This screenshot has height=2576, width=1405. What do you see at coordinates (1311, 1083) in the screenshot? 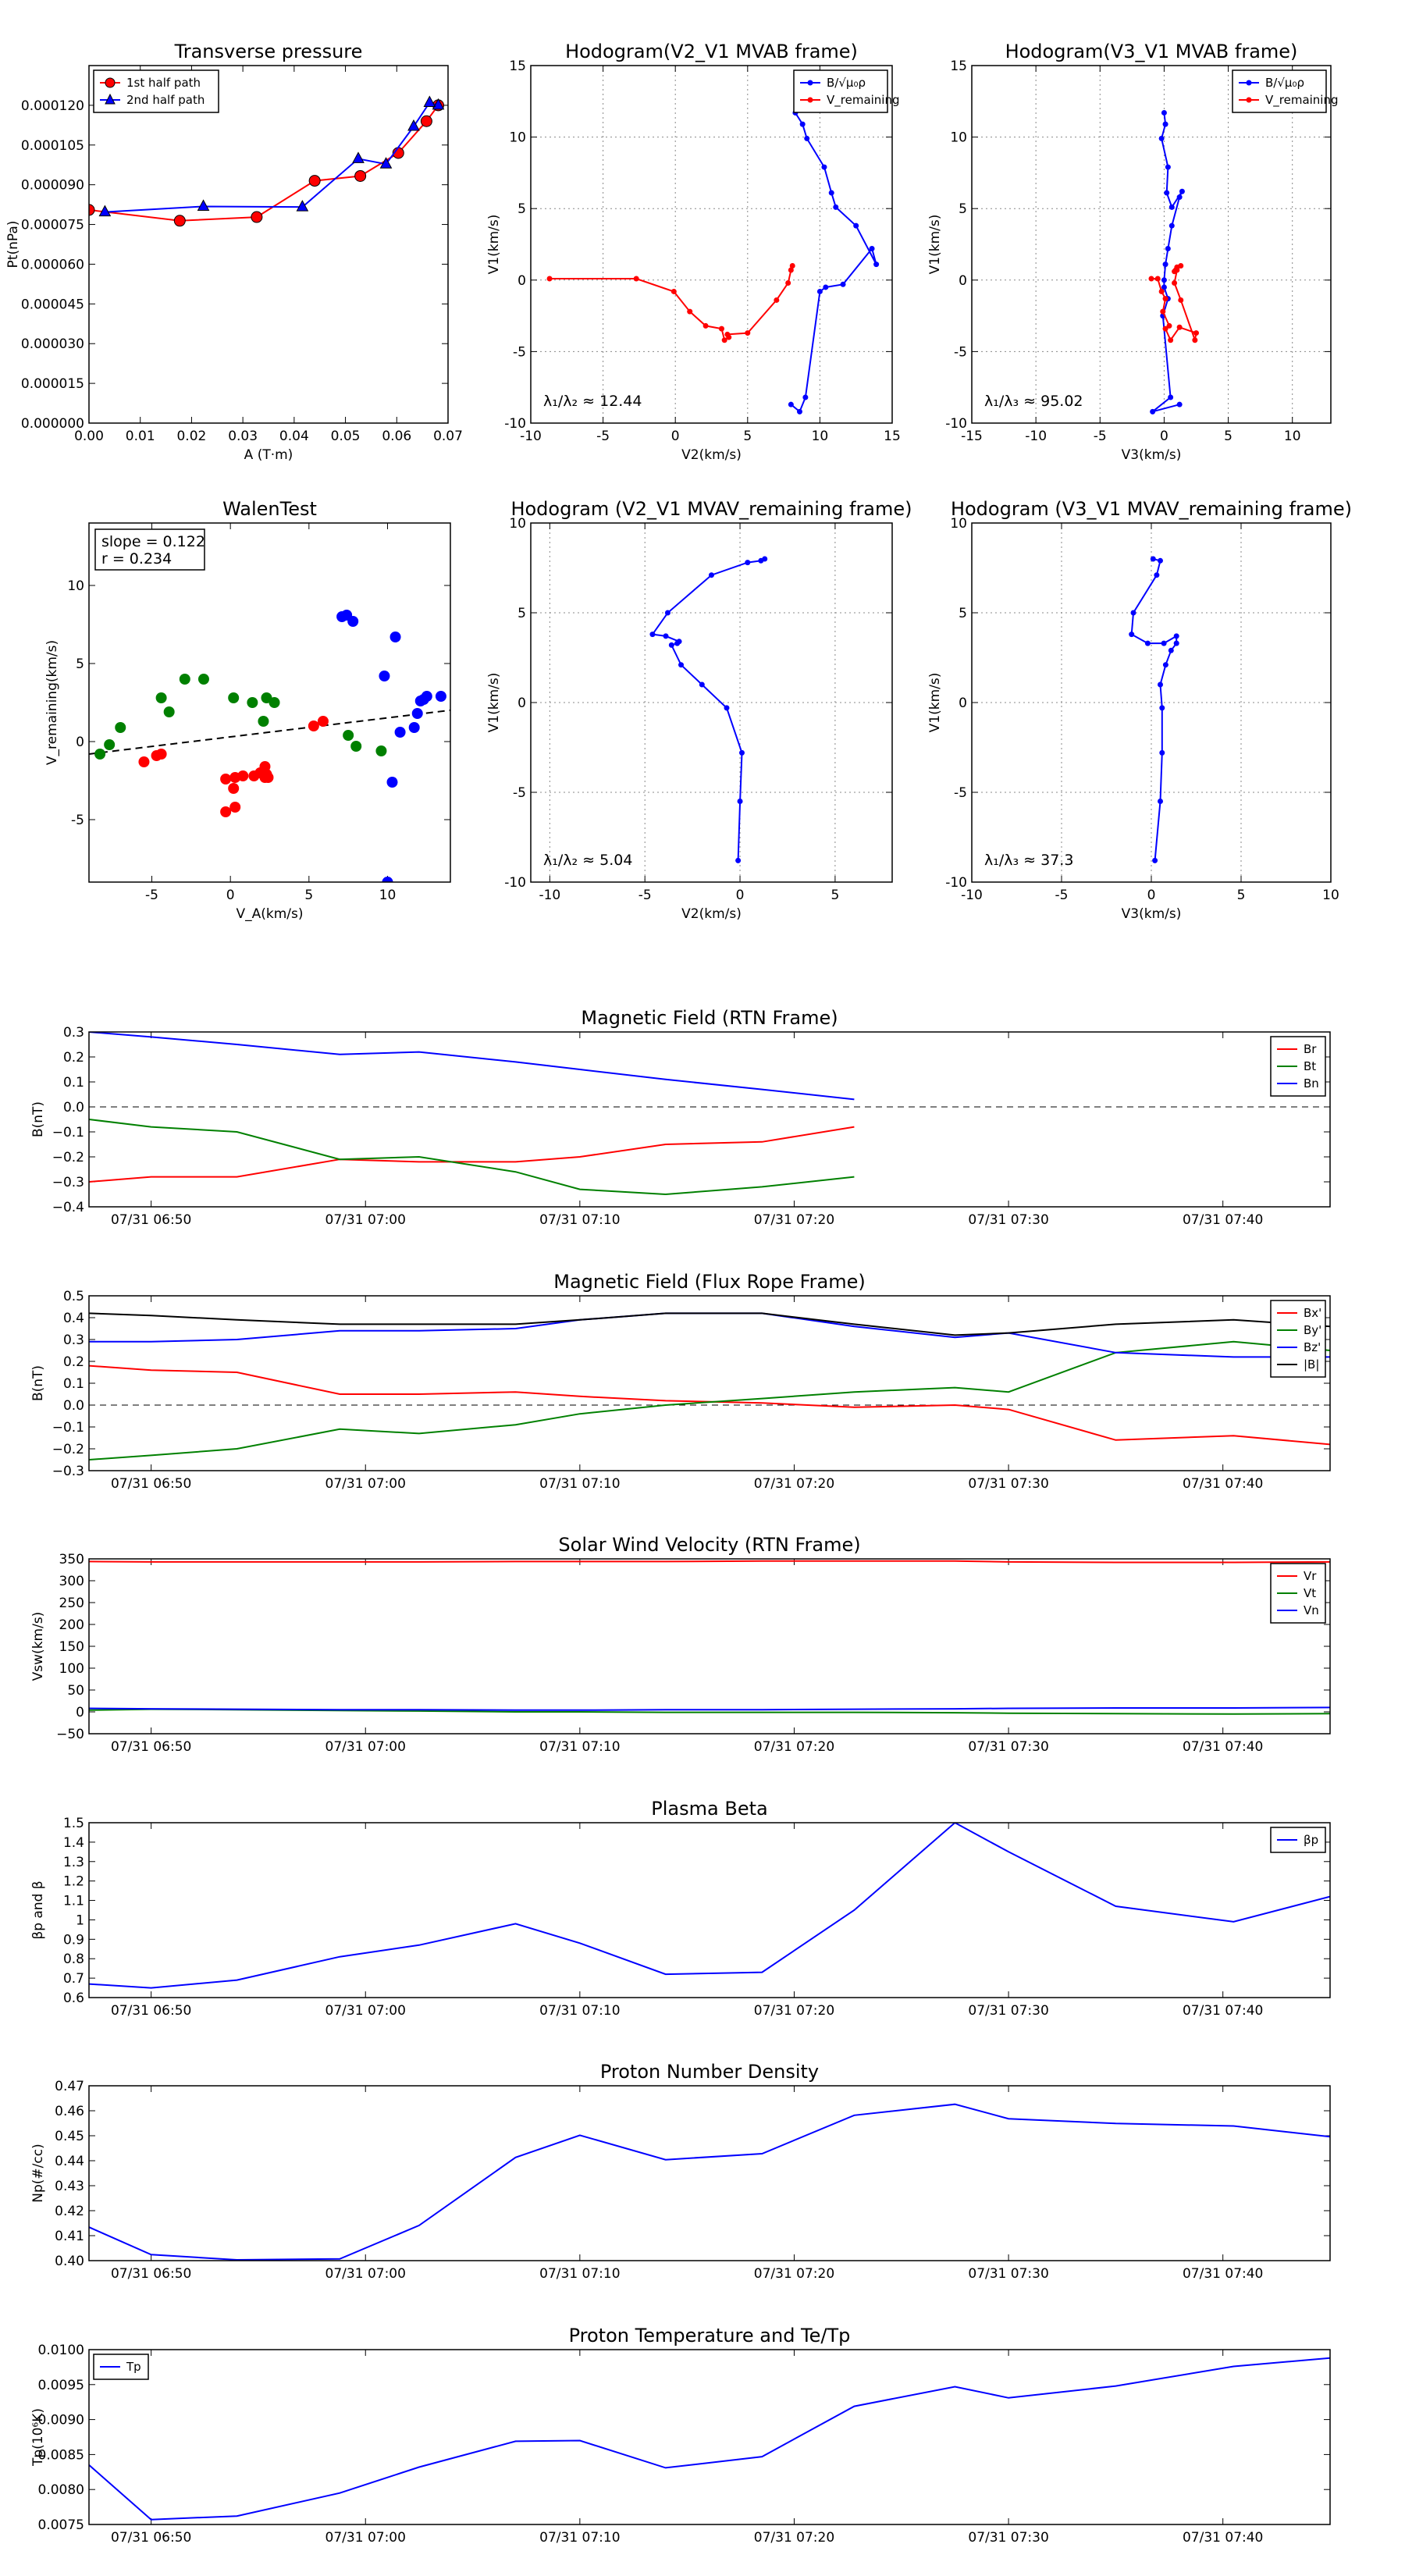
I see `legend-label: Bn` at bounding box center [1311, 1083].